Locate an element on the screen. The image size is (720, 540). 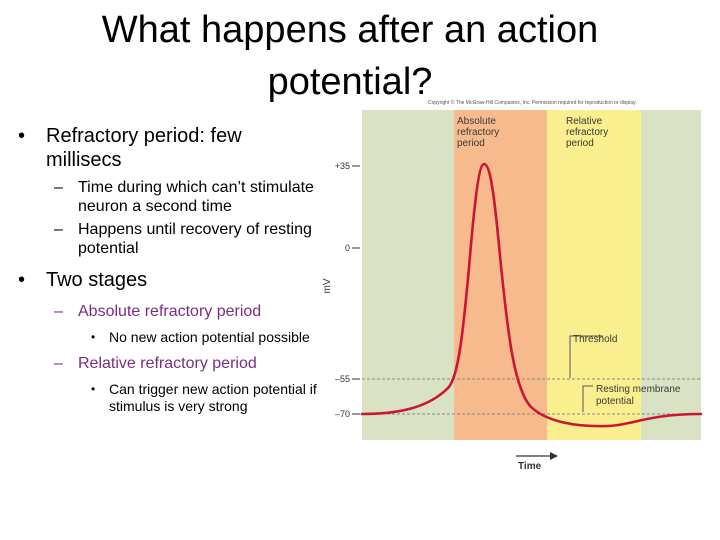
relative-label-line2: refractory is located at coordinates (587, 132).